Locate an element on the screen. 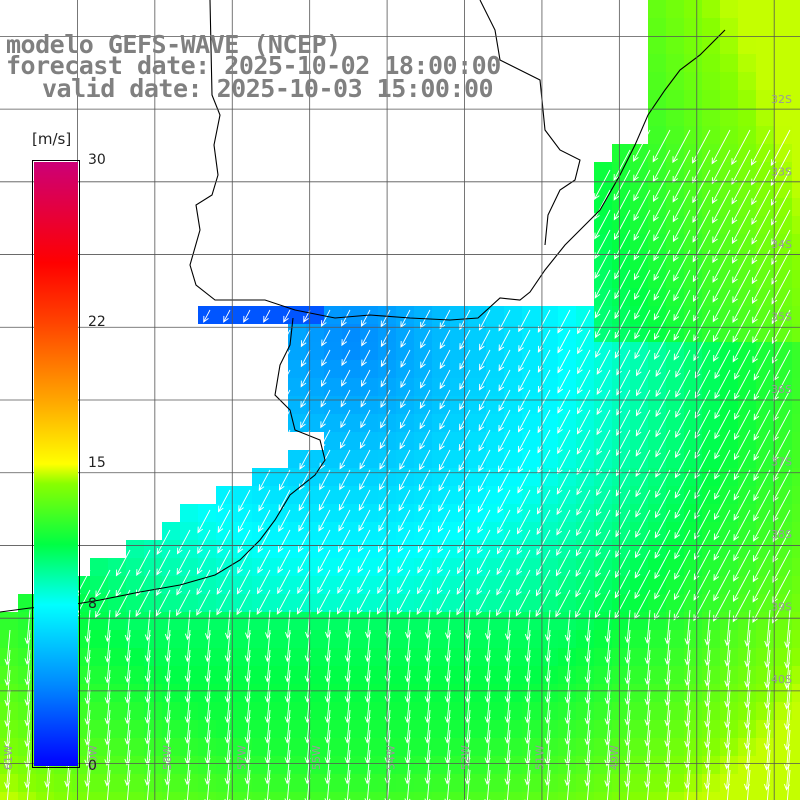 The height and width of the screenshot is (800, 800). longitude-label: 49W is located at coordinates (614, 757).